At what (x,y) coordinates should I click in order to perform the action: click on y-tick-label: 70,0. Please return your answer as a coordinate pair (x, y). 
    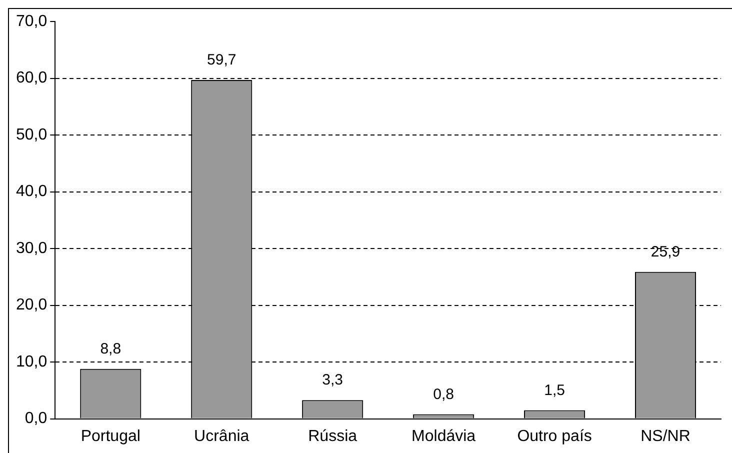
    Looking at the image, I should click on (32, 21).